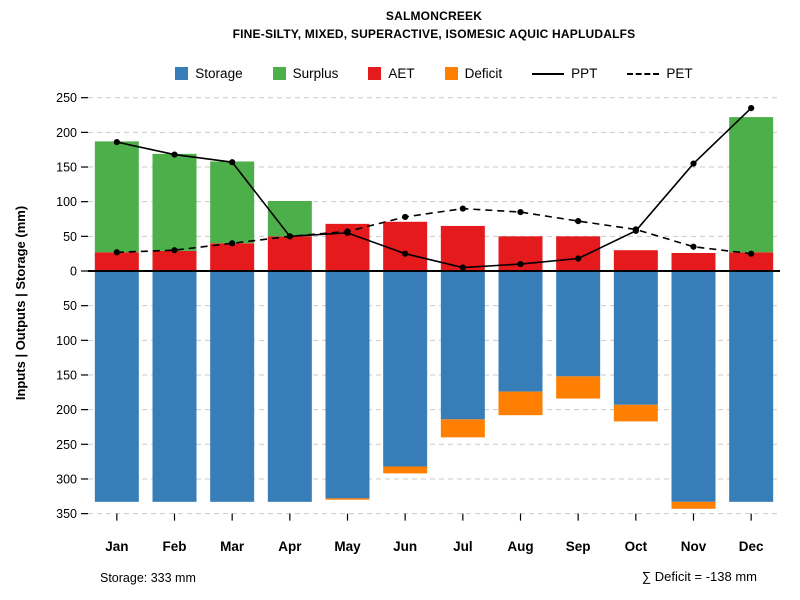 This screenshot has height=600, width=800. What do you see at coordinates (174, 386) in the screenshot?
I see `bar-storage-feb` at bounding box center [174, 386].